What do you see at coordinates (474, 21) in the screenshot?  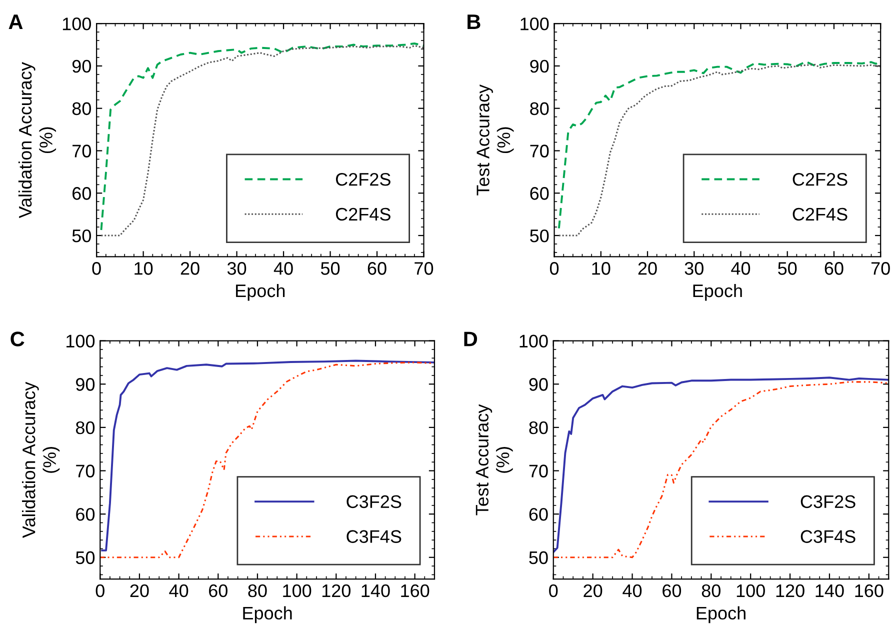 I see `text: B` at bounding box center [474, 21].